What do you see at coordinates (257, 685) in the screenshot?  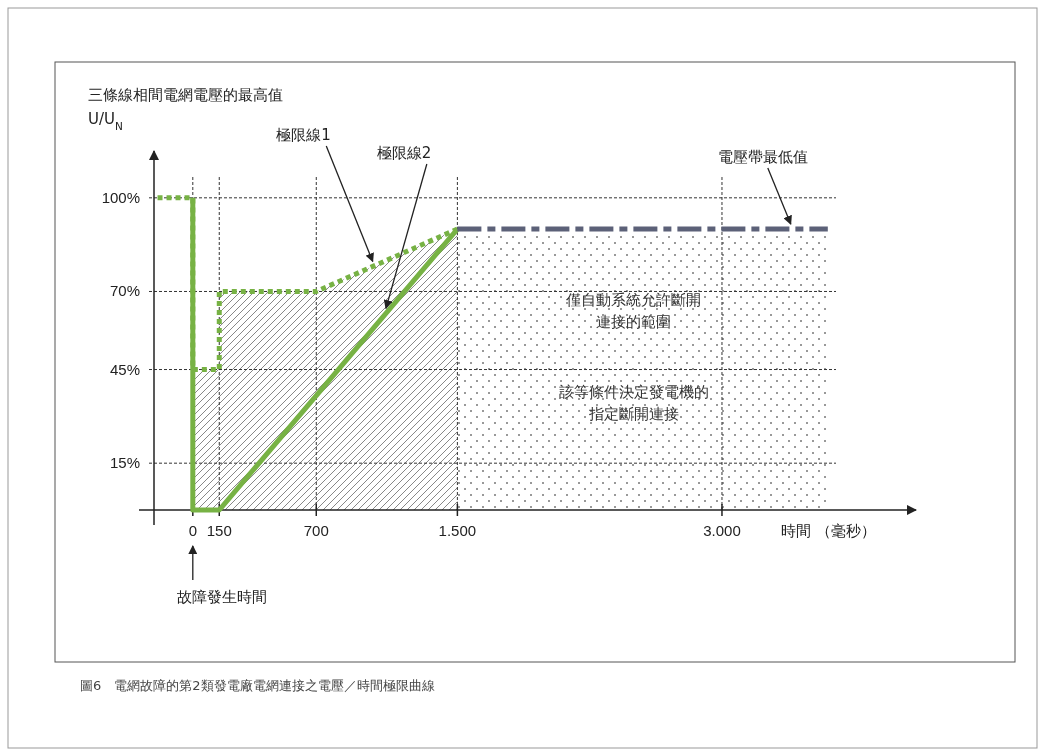 I see `caption: 圖6 電網故障的第2類發電廠電網連接之電壓／時間極限曲線` at bounding box center [257, 685].